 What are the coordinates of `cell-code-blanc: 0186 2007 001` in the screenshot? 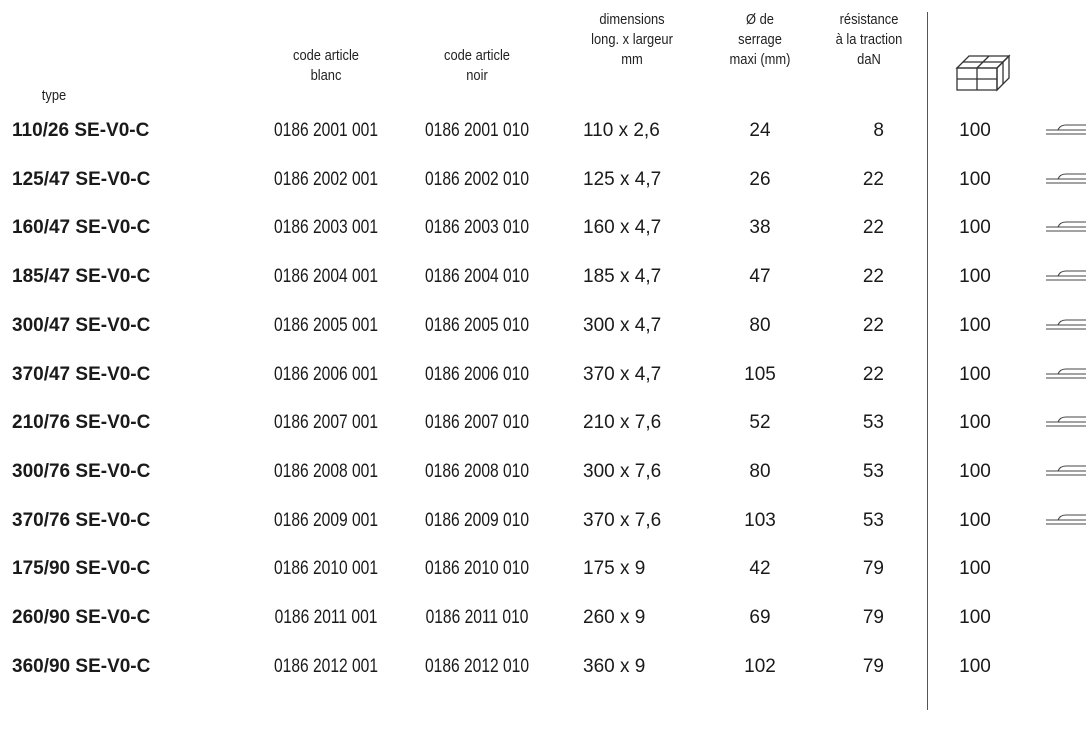 It's located at (326, 423).